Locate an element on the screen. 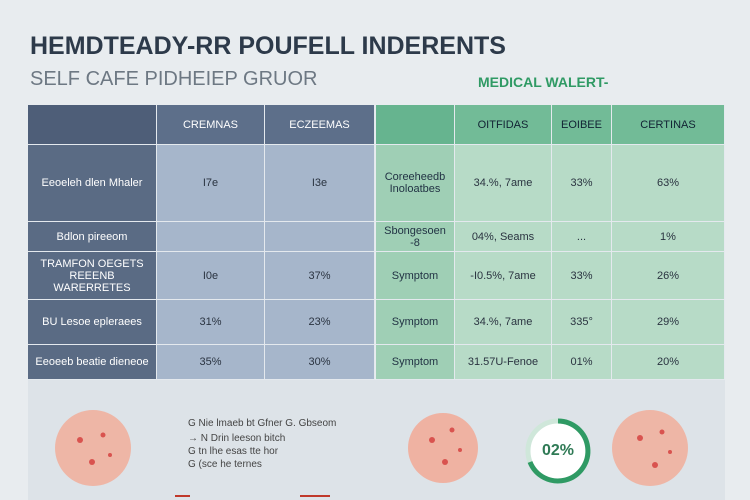 Image resolution: width=750 pixels, height=500 pixels. table-cell: 01% is located at coordinates (582, 362).